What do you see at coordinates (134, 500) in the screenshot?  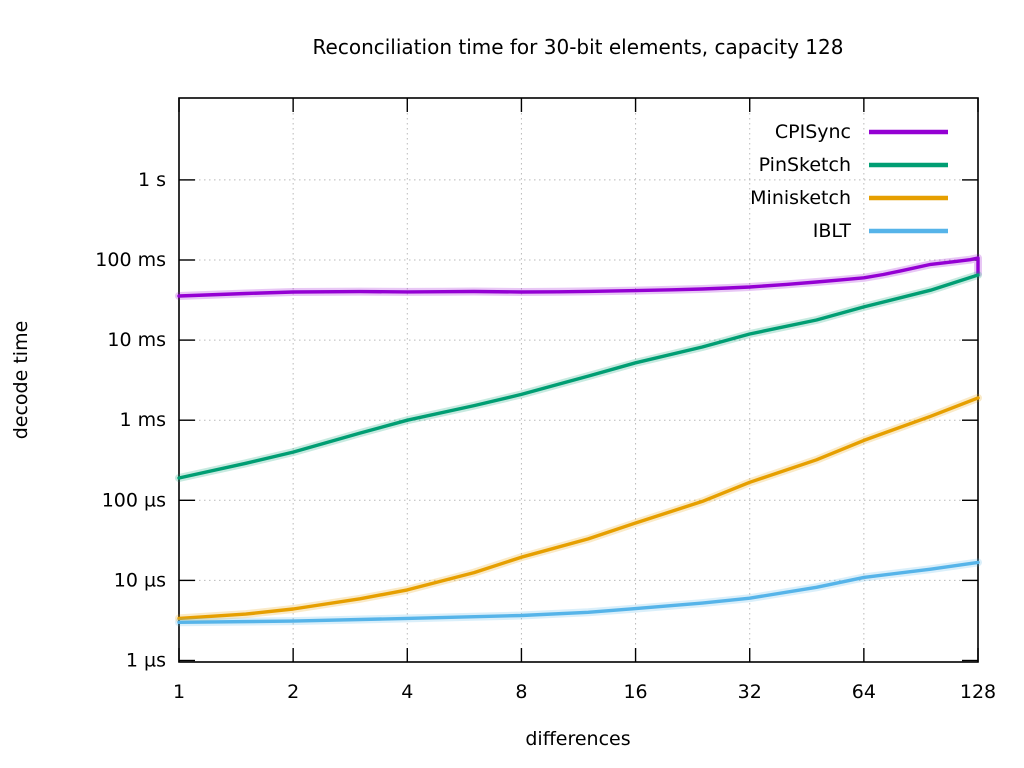 I see `y-tick-label-100µs: 100 µs` at bounding box center [134, 500].